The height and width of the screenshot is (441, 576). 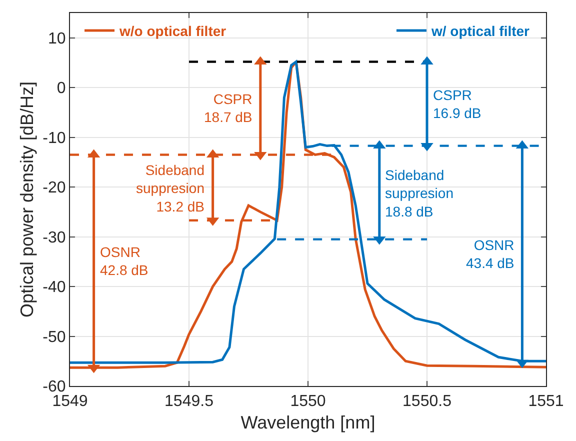 What do you see at coordinates (228, 108) in the screenshot?
I see `series-label: CSPR 18.7 dB` at bounding box center [228, 108].